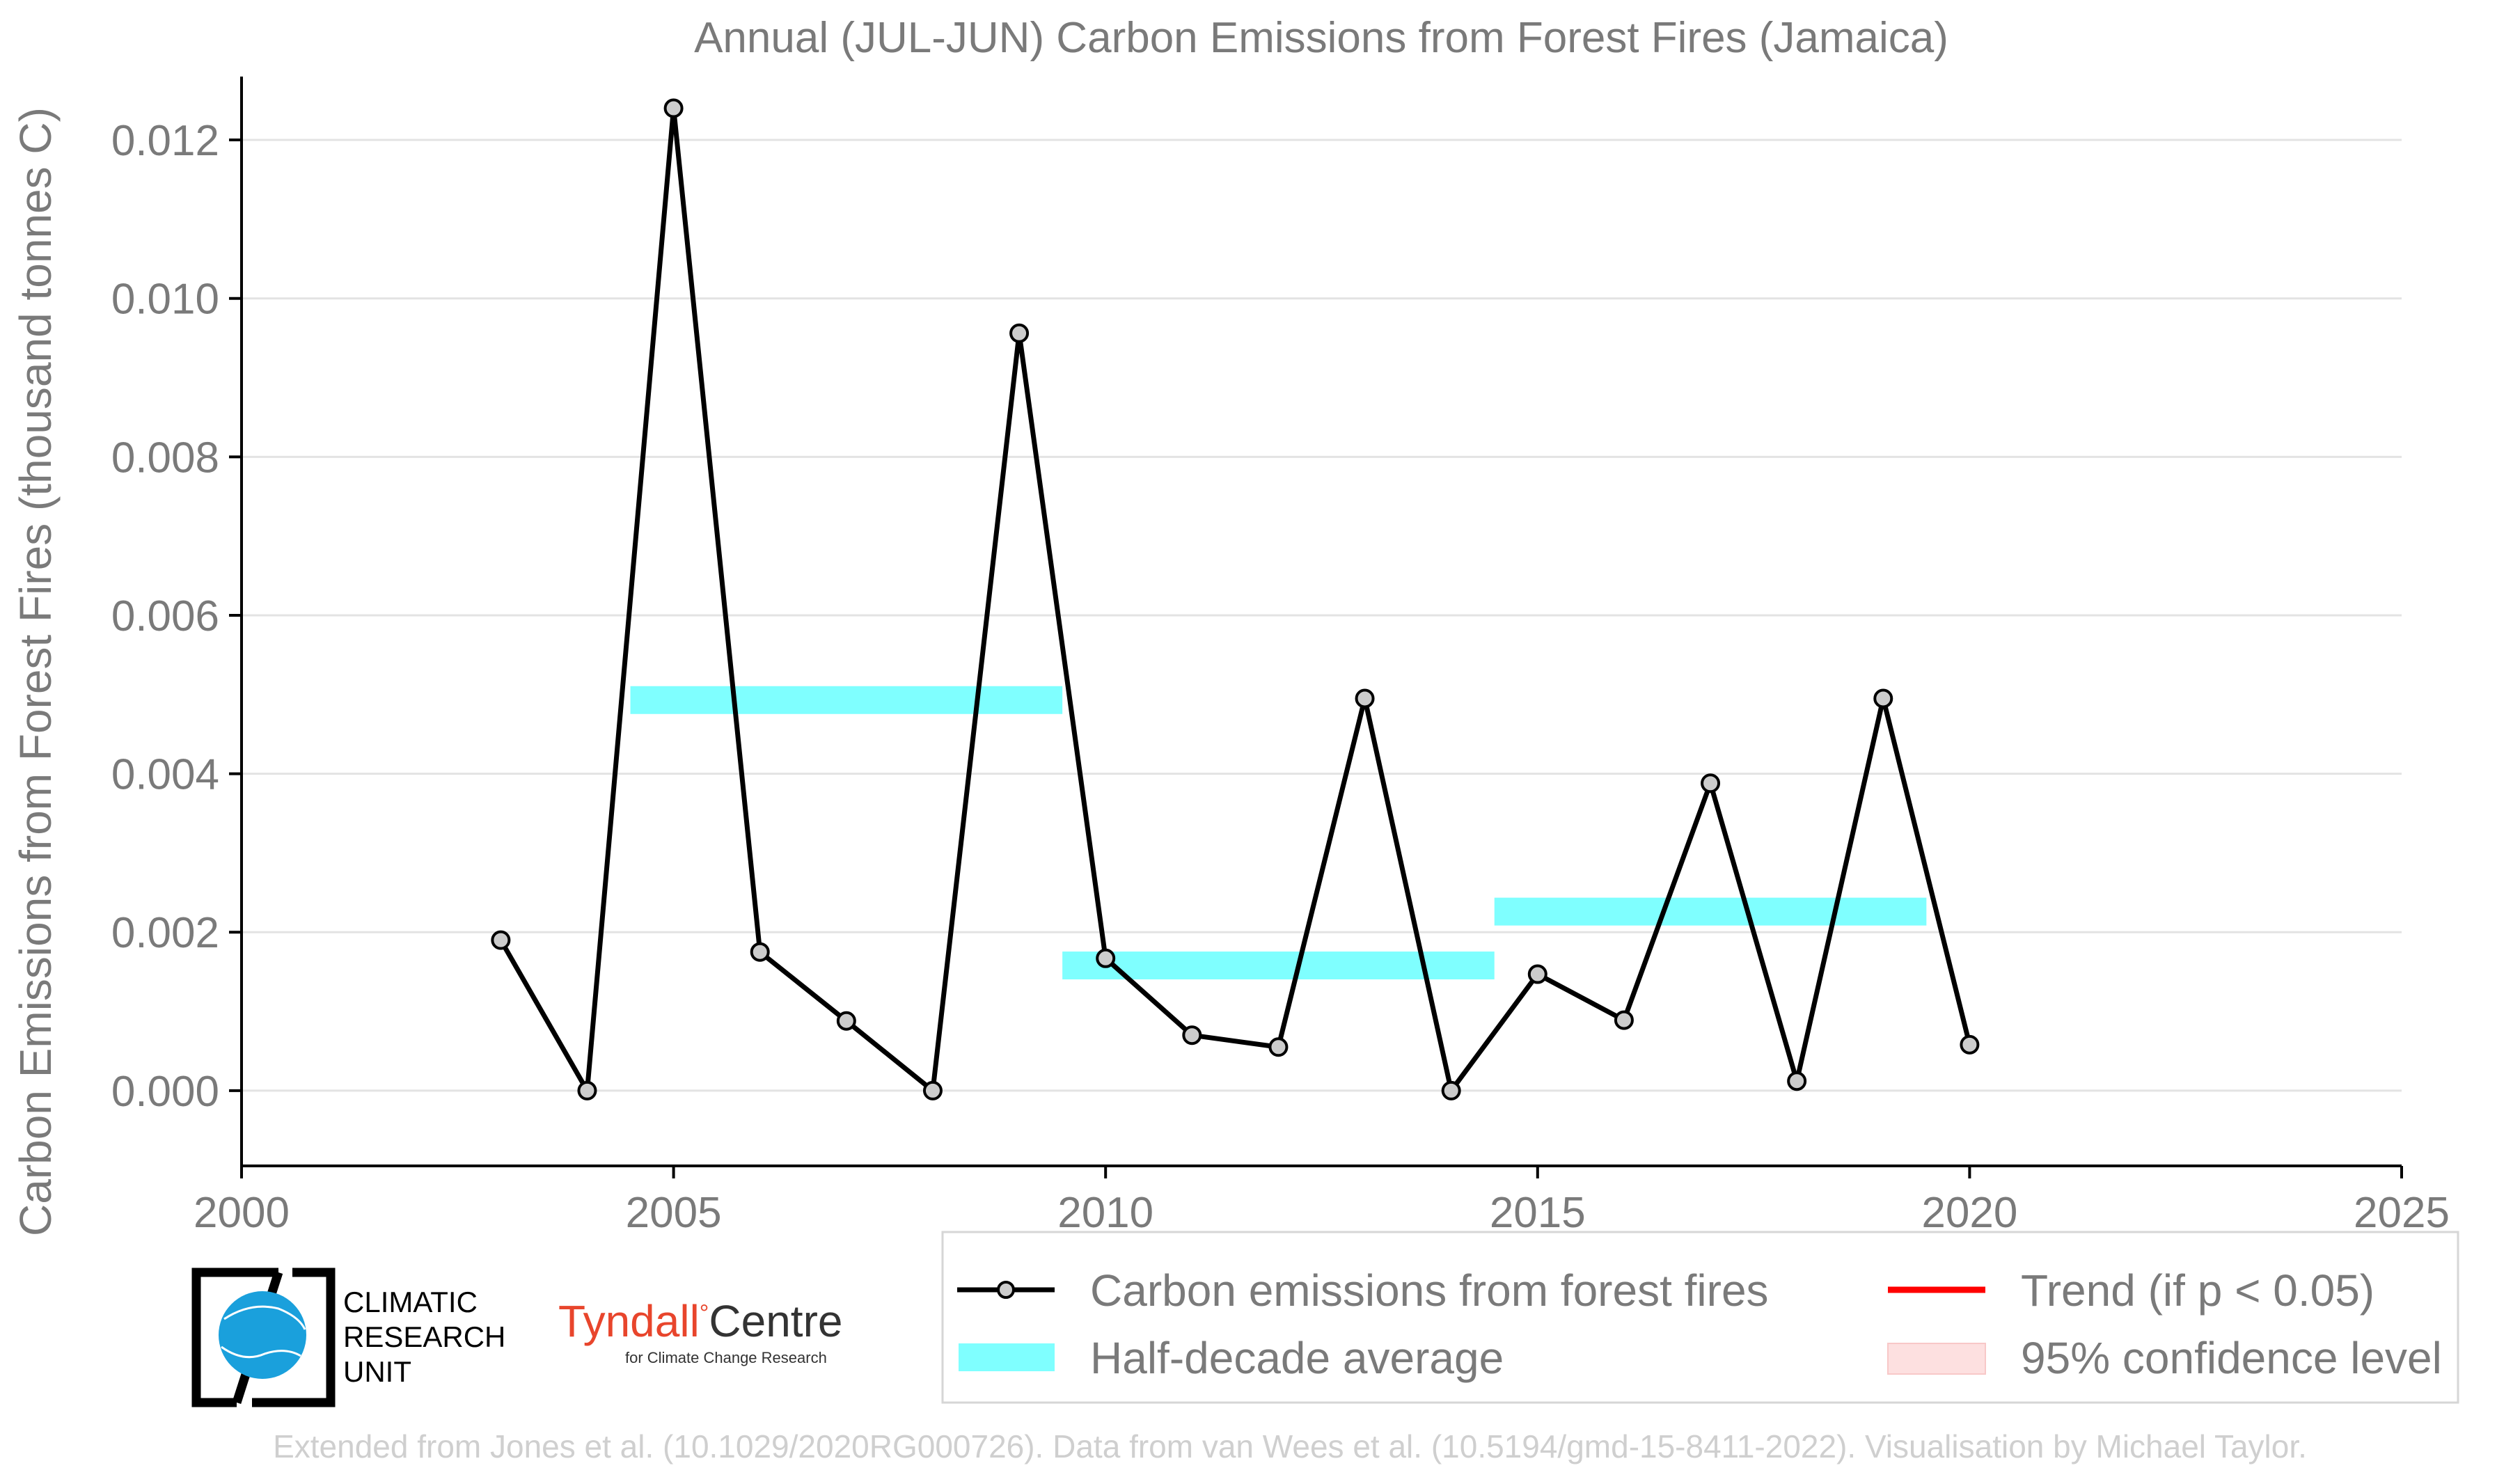  I want to click on legend-item-half-decade: Half-decade average, so click(1231, 1358).